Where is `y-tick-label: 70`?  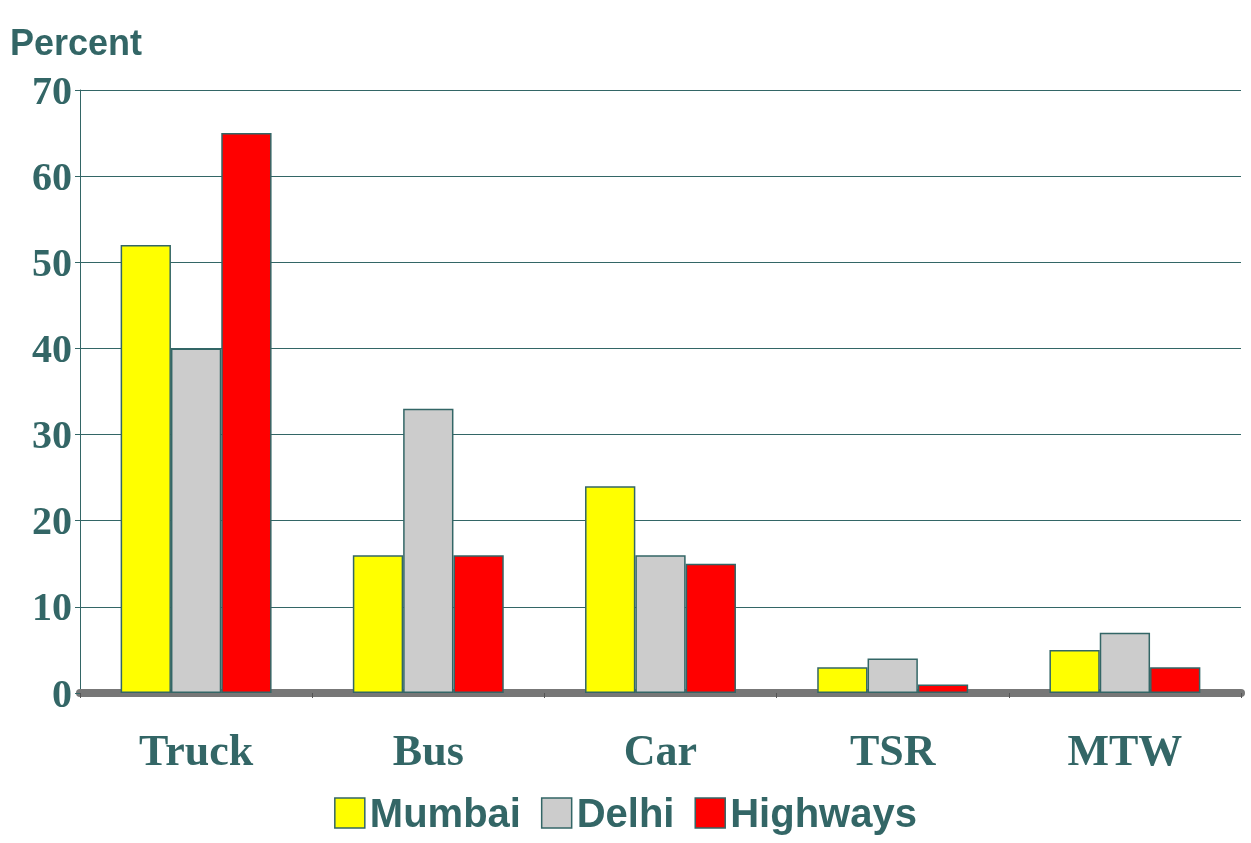 y-tick-label: 70 is located at coordinates (52, 90).